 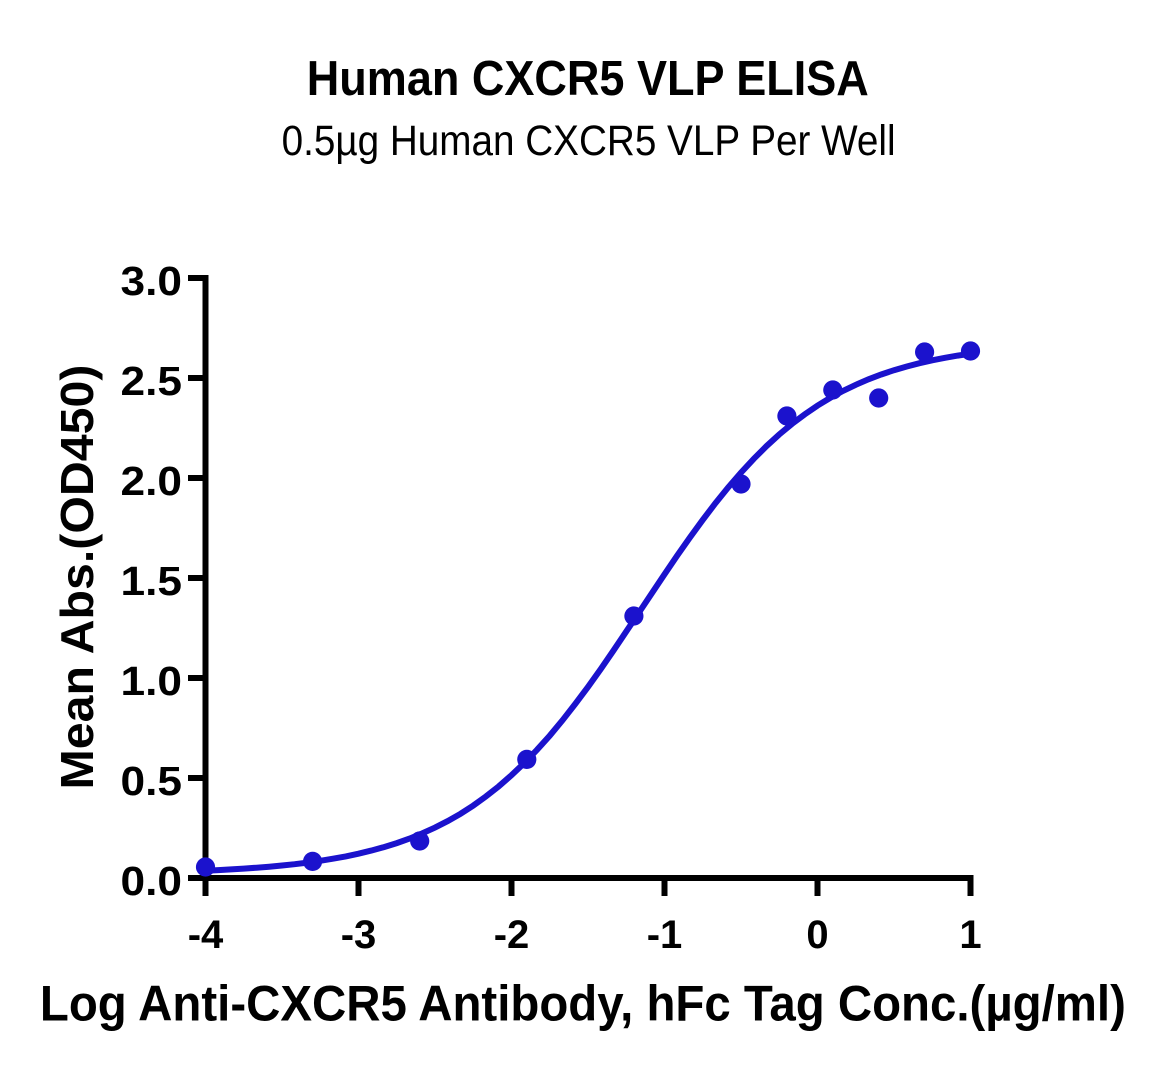 What do you see at coordinates (588, 79) in the screenshot?
I see `svg-text: Human CXCR5 VLP ELISA` at bounding box center [588, 79].